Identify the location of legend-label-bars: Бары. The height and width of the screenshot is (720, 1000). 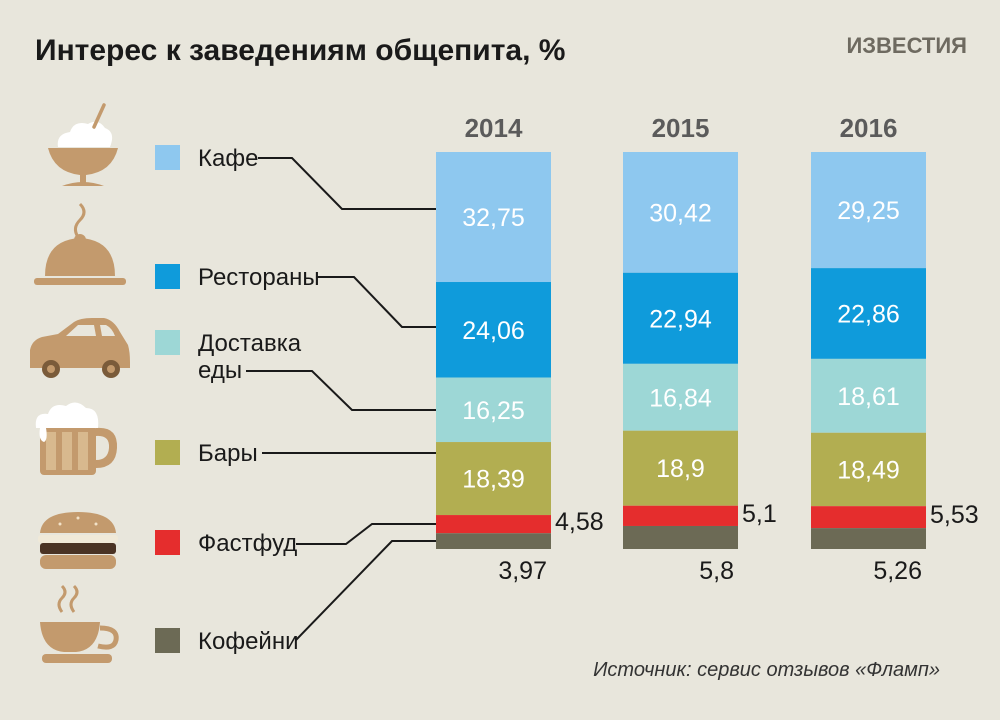
(228, 453).